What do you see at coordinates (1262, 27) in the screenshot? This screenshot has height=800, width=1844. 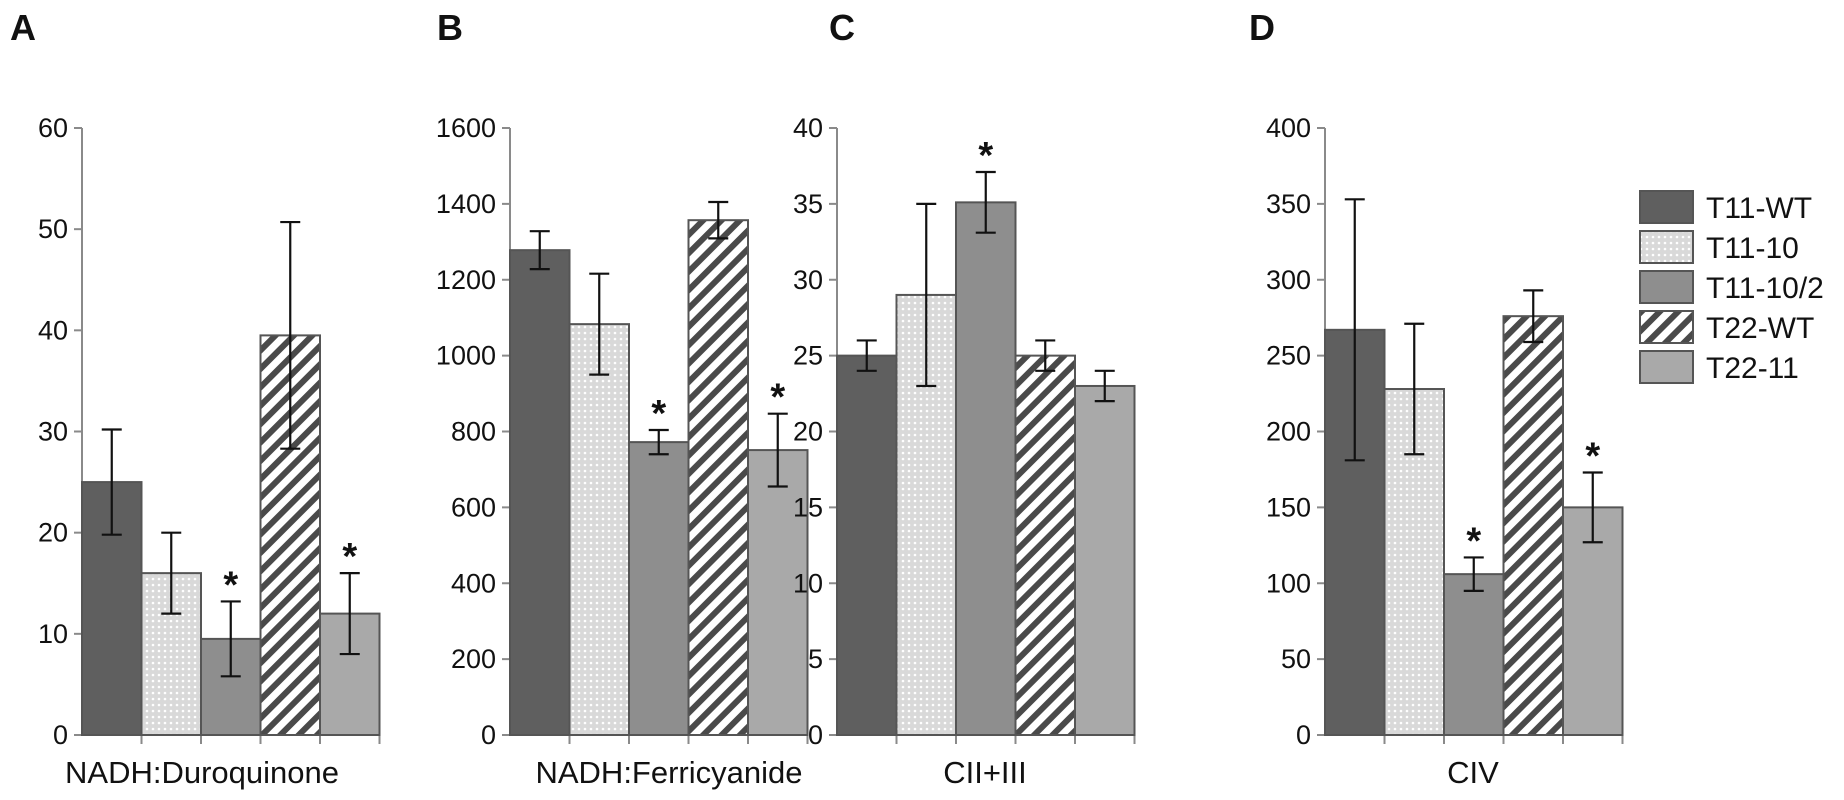 I see `panel-letter: D` at bounding box center [1262, 27].